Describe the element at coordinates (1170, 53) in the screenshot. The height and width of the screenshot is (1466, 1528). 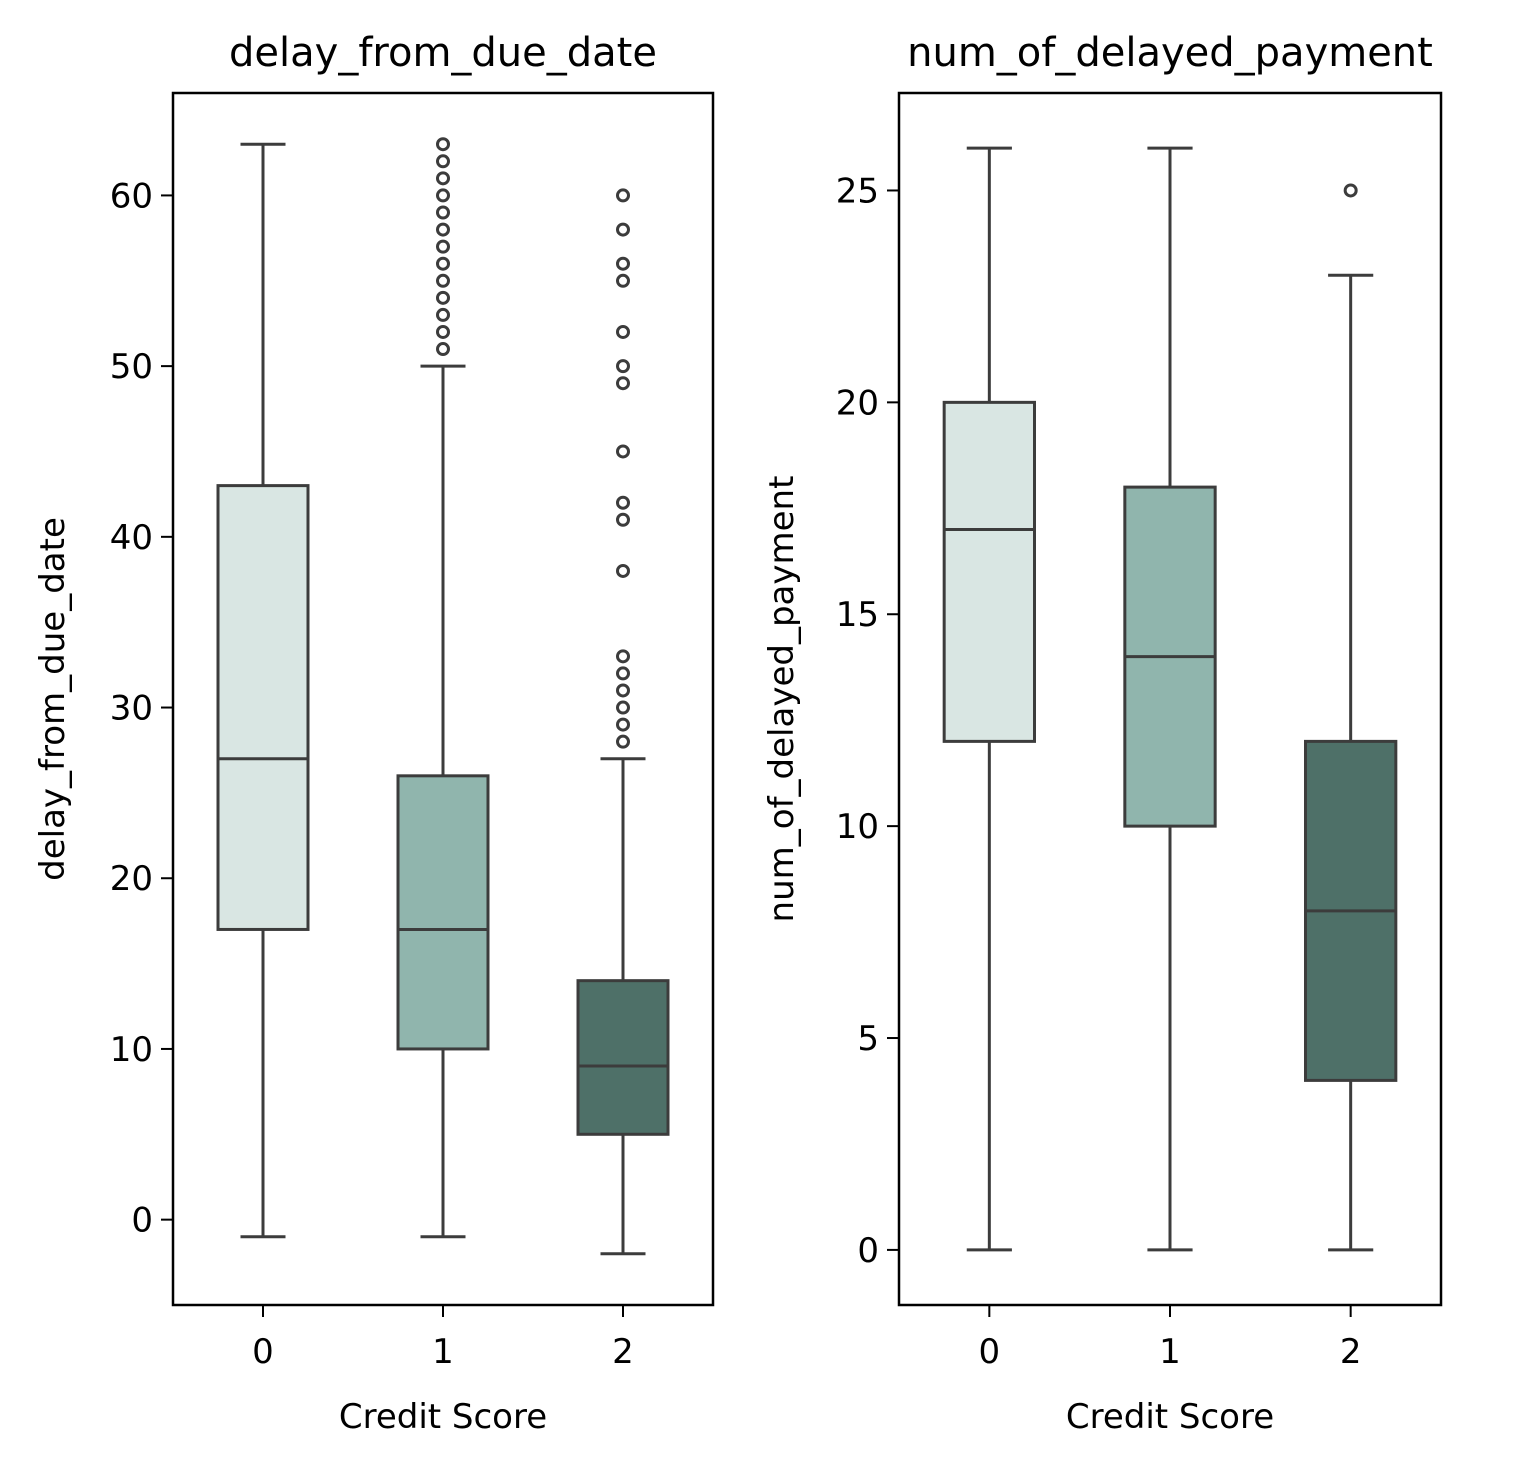
I see `chart-title: num_of_delayed_payment` at that location.